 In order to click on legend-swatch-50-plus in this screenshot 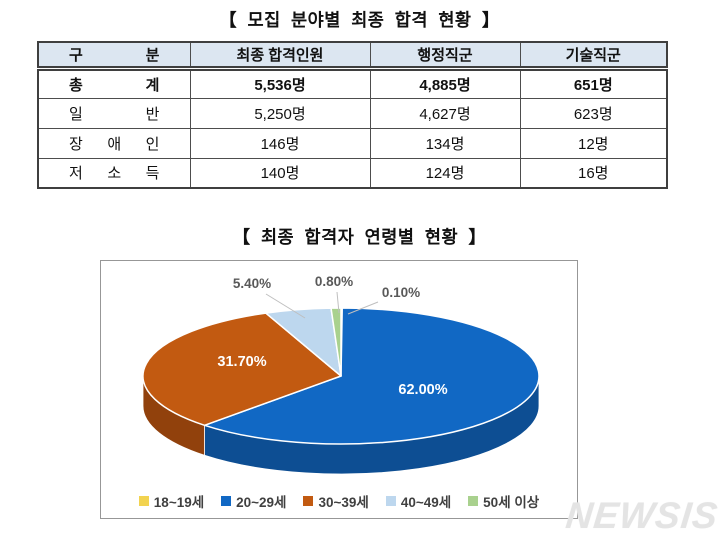, I will do `click(473, 501)`.